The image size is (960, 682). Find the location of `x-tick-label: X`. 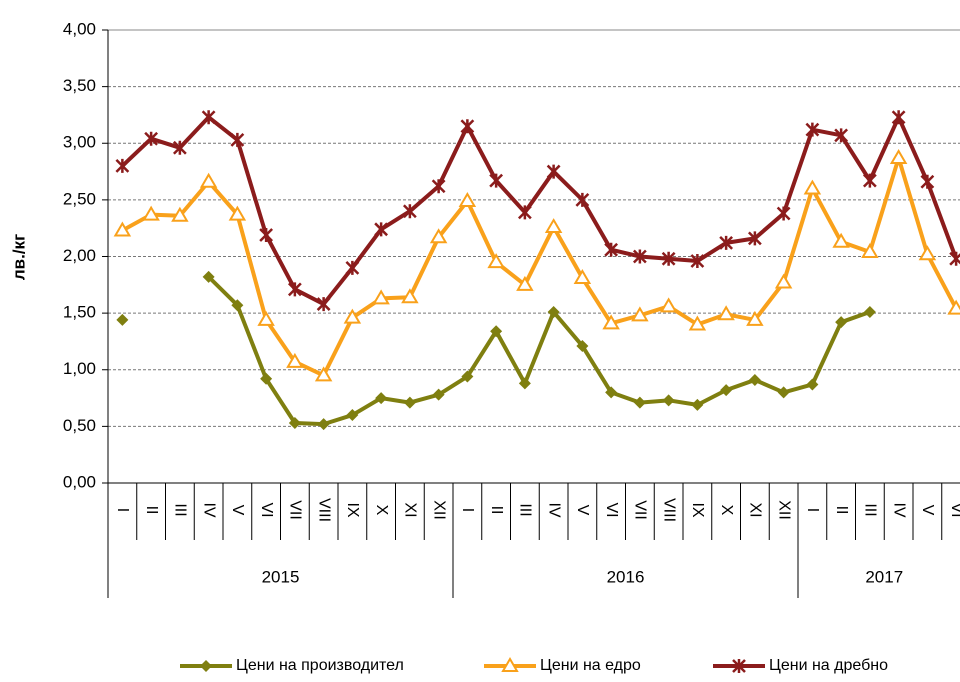

x-tick-label: X is located at coordinates (726, 510).